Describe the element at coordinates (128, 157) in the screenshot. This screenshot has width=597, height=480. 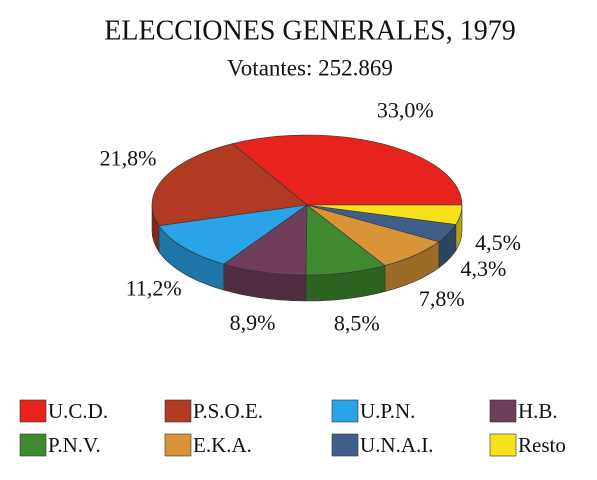
I see `data-label: 21,8%` at that location.